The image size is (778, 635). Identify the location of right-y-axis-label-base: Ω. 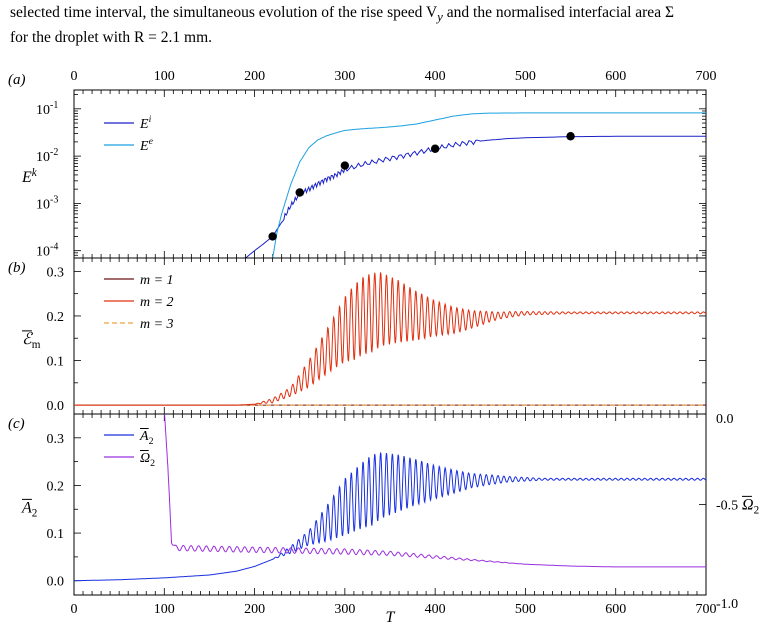
(748, 505).